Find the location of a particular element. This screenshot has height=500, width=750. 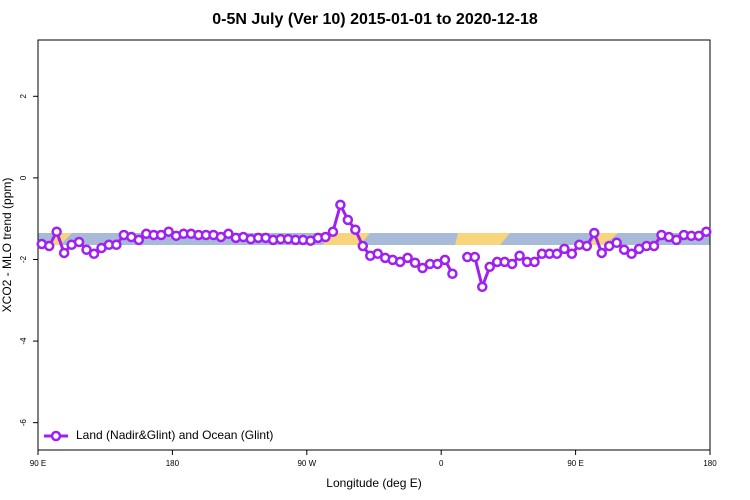

land-band is located at coordinates (482, 239).